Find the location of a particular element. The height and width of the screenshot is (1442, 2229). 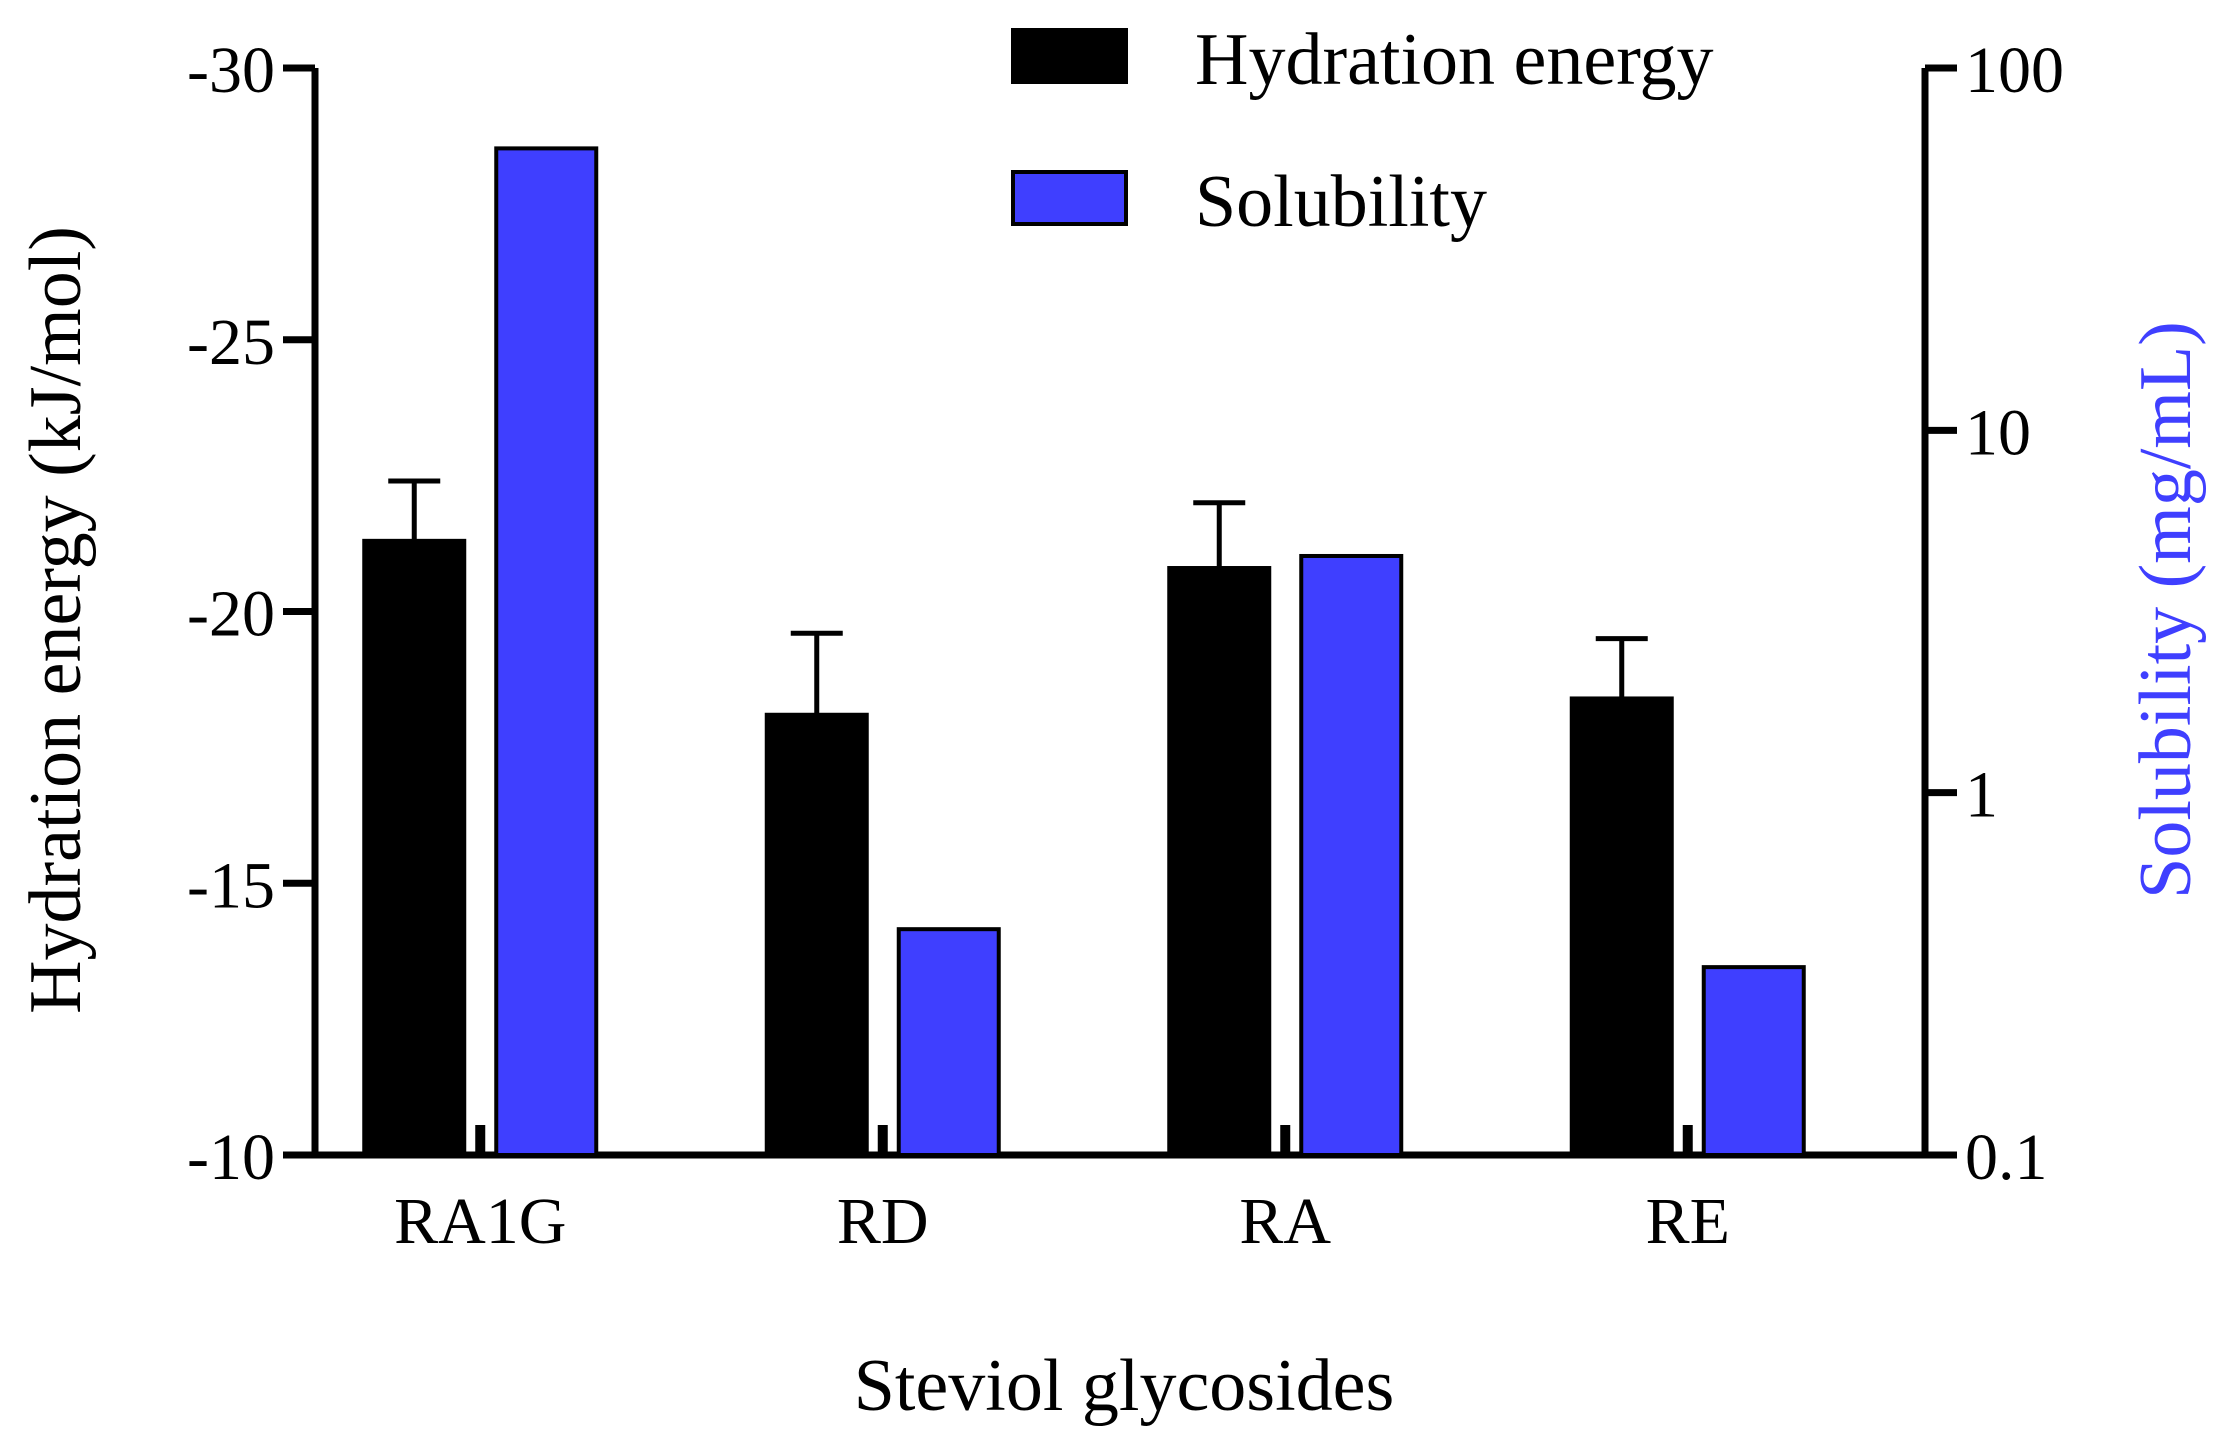

legend-swatch-hydration is located at coordinates (1069, 56).